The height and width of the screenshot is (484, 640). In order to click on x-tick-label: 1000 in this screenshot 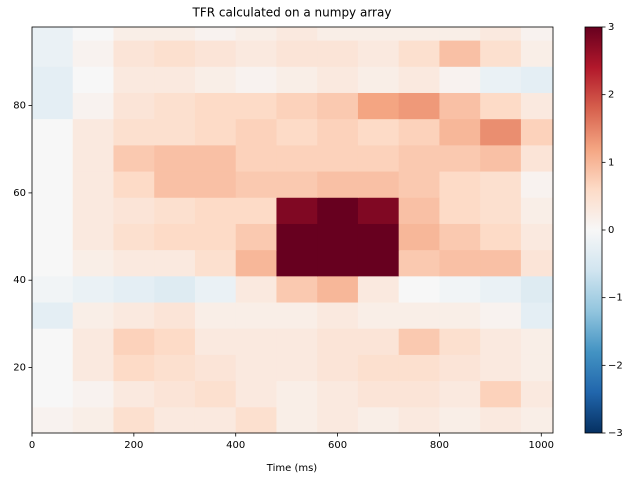, I will do `click(541, 445)`.